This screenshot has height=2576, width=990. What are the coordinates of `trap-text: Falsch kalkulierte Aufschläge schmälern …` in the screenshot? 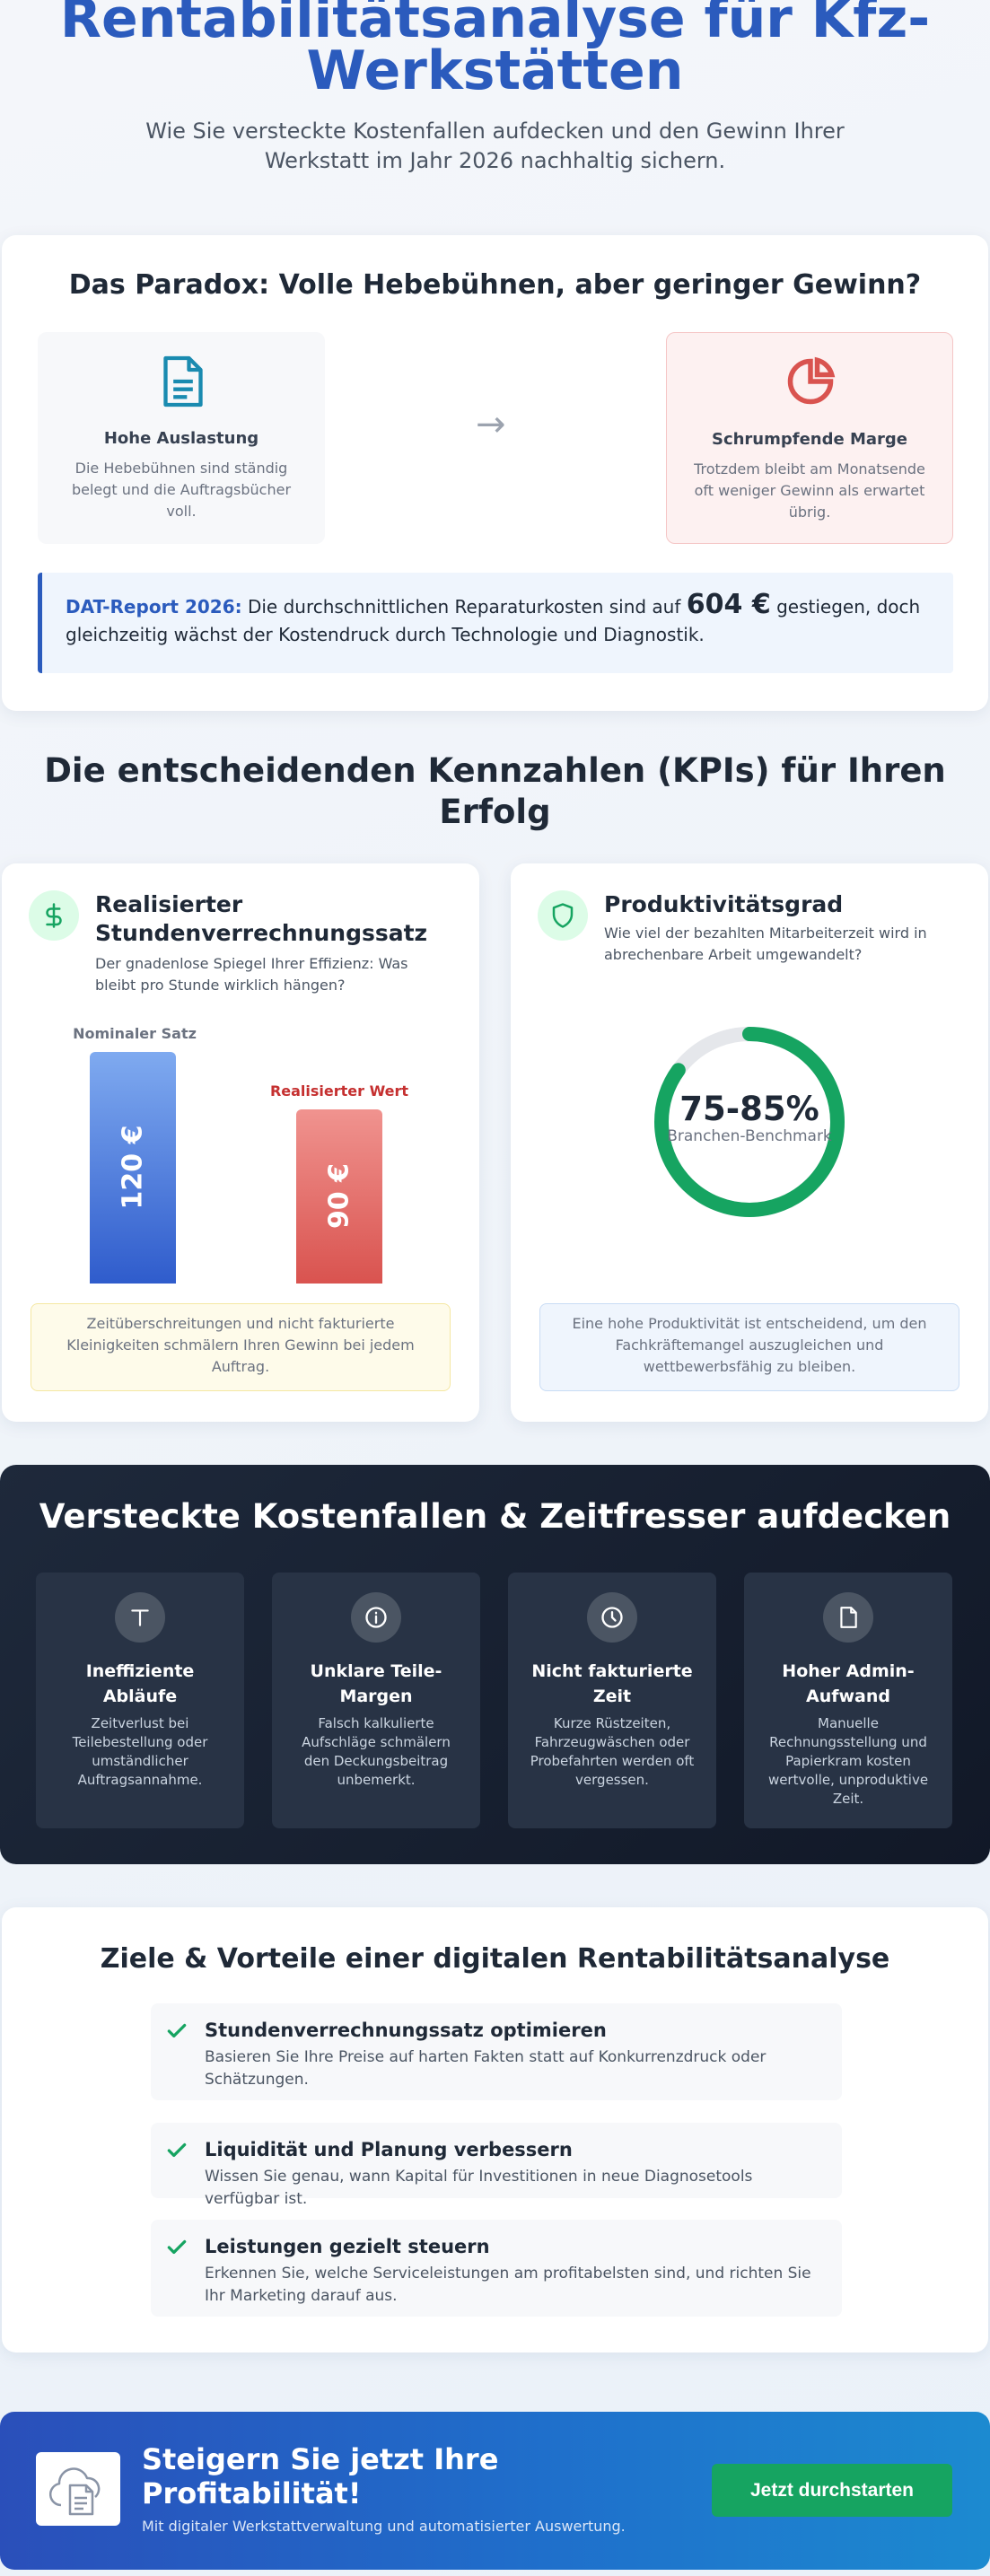 It's located at (376, 1751).